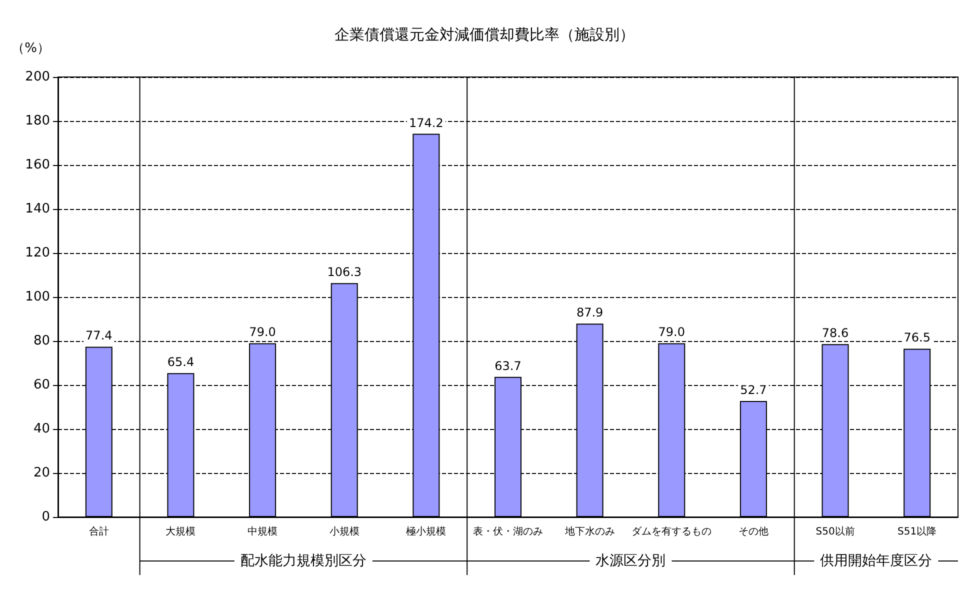 Image resolution: width=969 pixels, height=604 pixels. What do you see at coordinates (508, 365) in the screenshot?
I see `data-label: 63.7` at bounding box center [508, 365].